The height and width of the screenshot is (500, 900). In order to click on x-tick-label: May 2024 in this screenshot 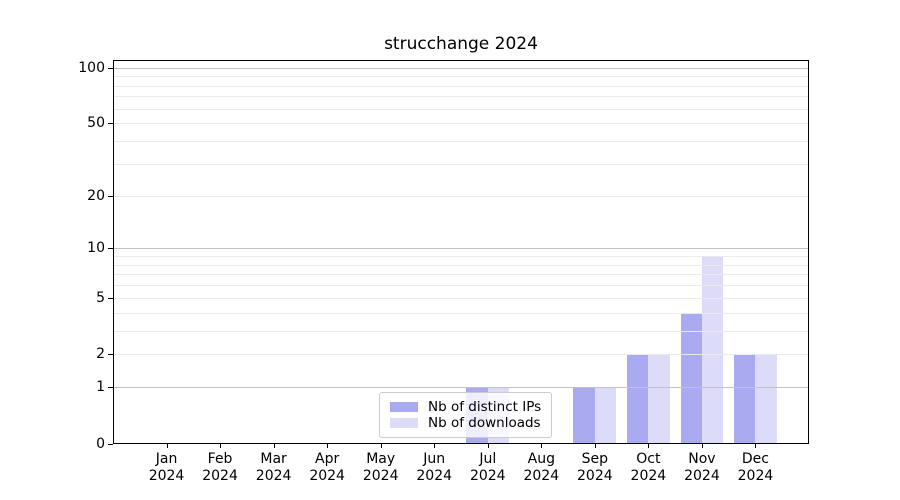, I will do `click(381, 468)`.